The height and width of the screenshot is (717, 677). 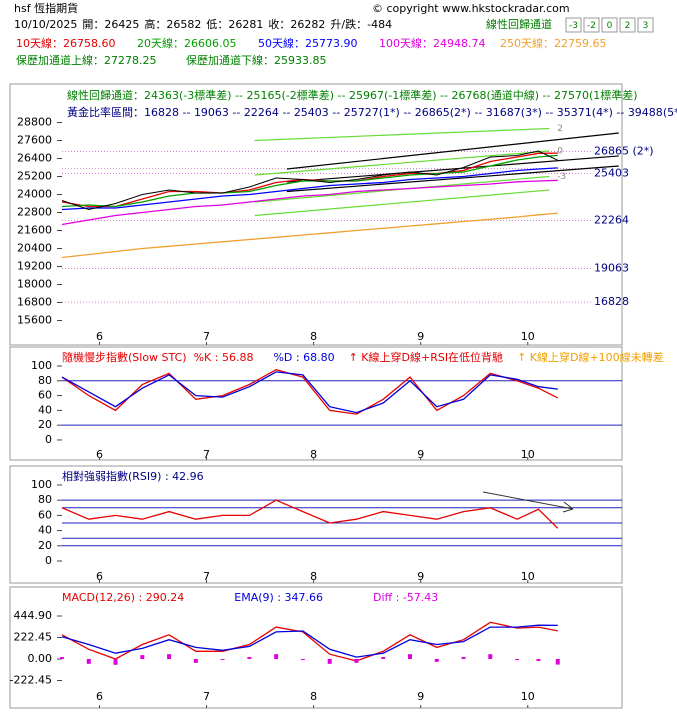 I want to click on x-tick-label: 6, so click(x=99, y=336).